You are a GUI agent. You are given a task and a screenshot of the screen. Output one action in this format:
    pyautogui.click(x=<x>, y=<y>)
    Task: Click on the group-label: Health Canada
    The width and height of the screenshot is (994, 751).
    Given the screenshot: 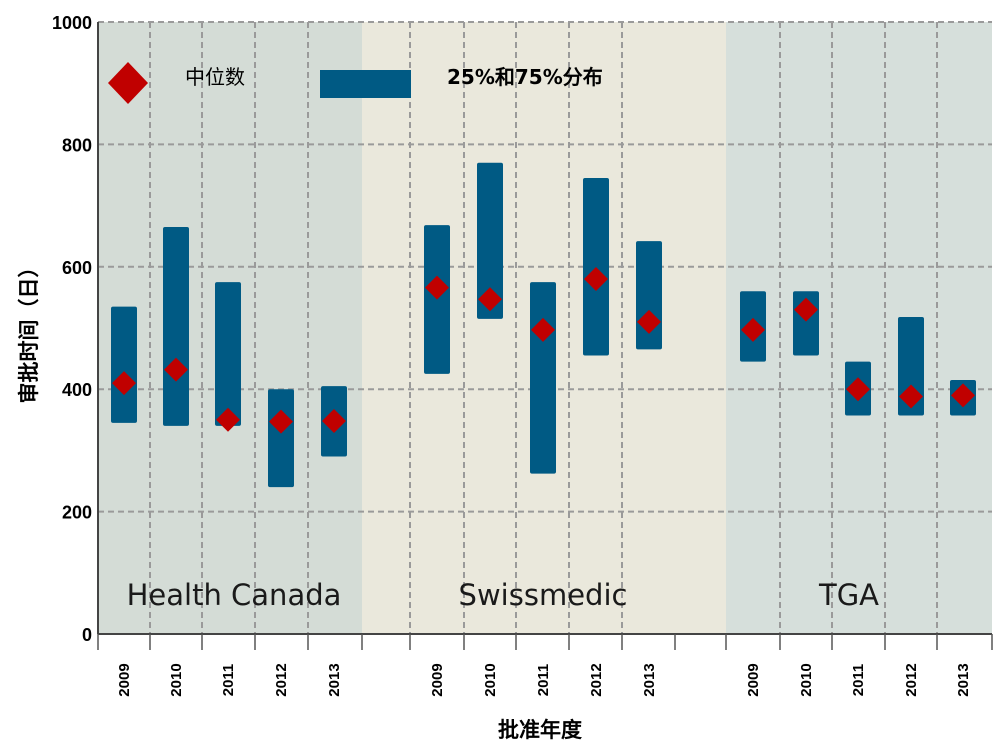 What is the action you would take?
    pyautogui.click(x=234, y=595)
    